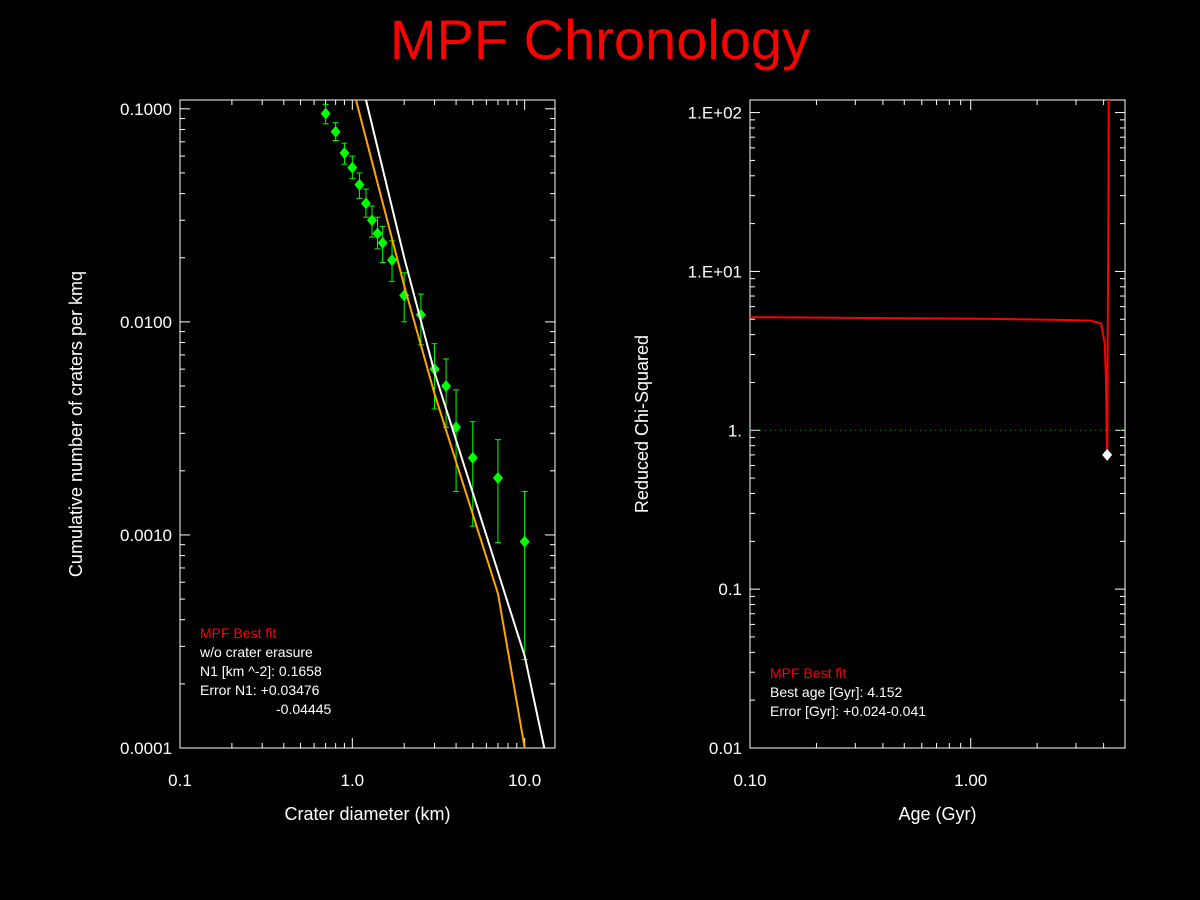 Image resolution: width=1200 pixels, height=900 pixels. I want to click on x-tick-label: 0.10, so click(749, 780).